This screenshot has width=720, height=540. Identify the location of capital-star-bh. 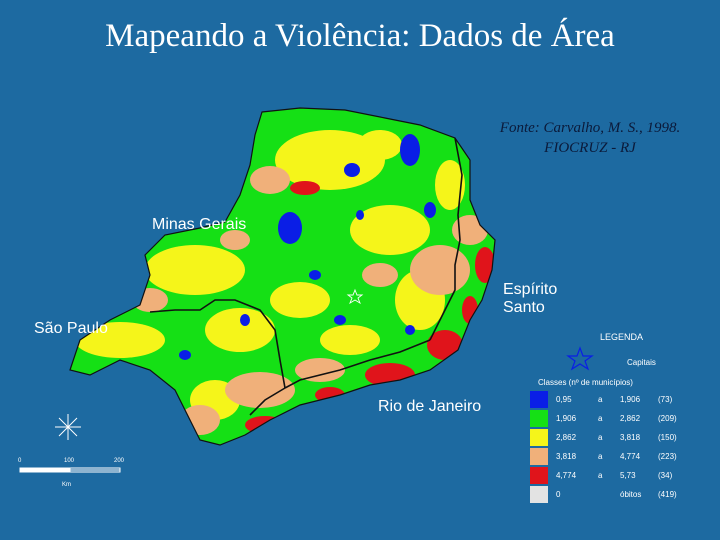
(355, 296).